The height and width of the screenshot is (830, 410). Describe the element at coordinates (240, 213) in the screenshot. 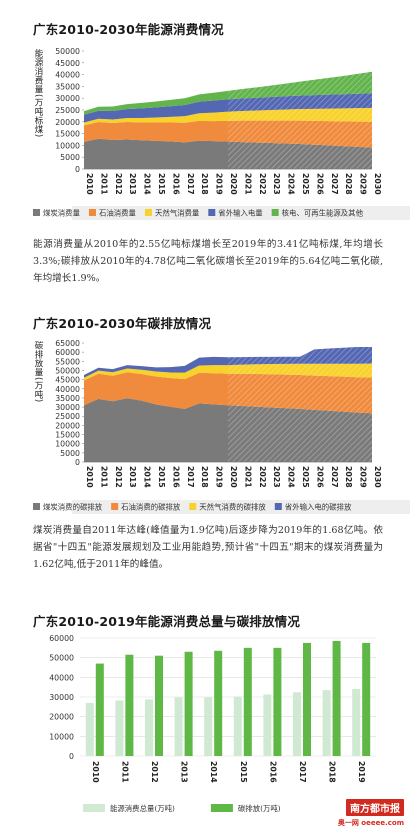

I see `legend-label: 省外输入电量` at that location.